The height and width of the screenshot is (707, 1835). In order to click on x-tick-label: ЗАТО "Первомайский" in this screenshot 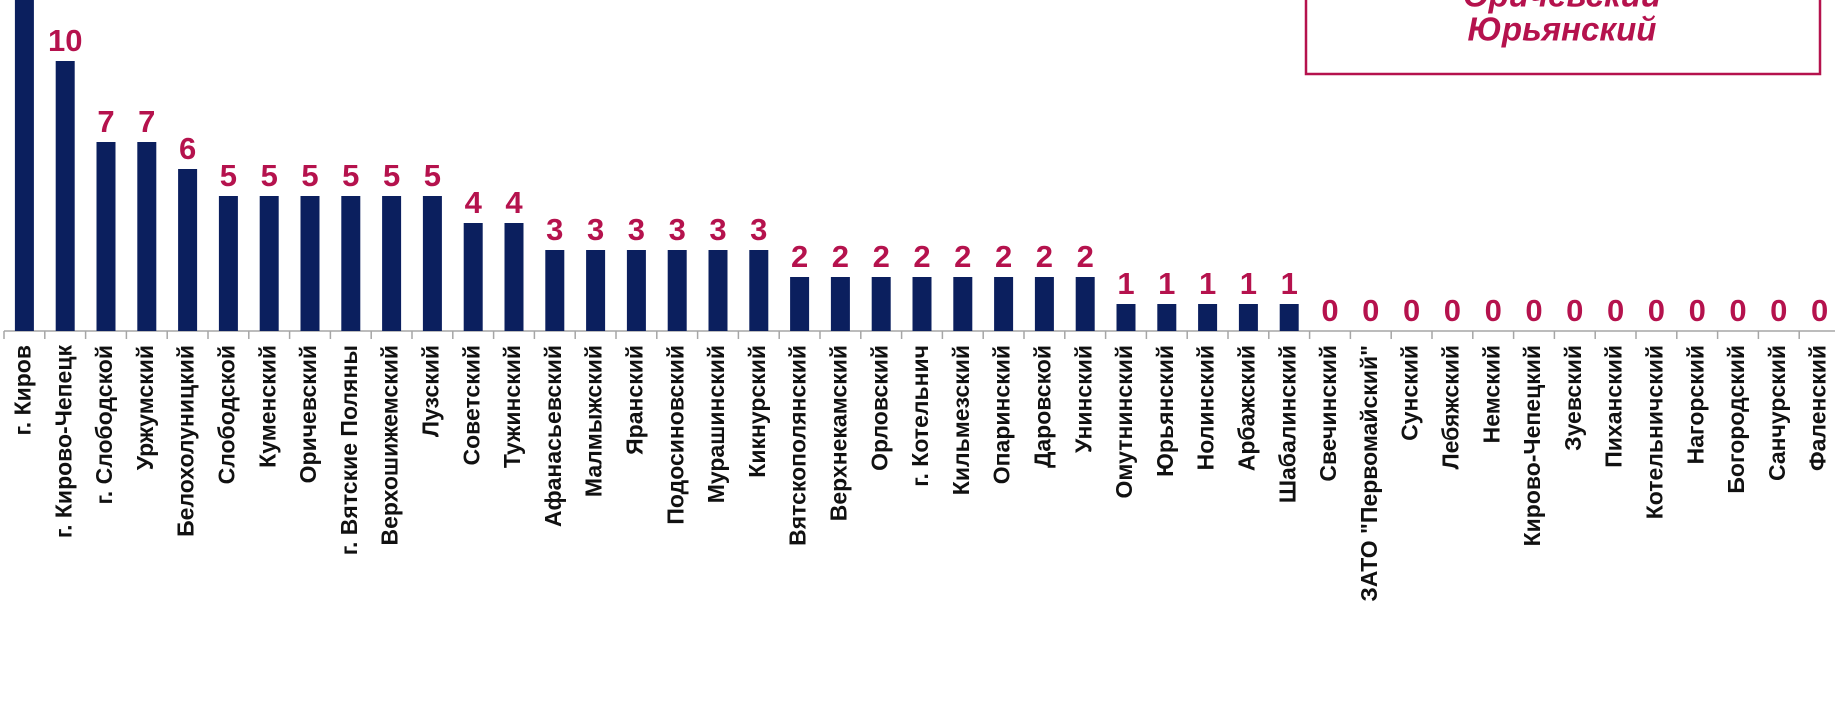, I will do `click(1369, 473)`.